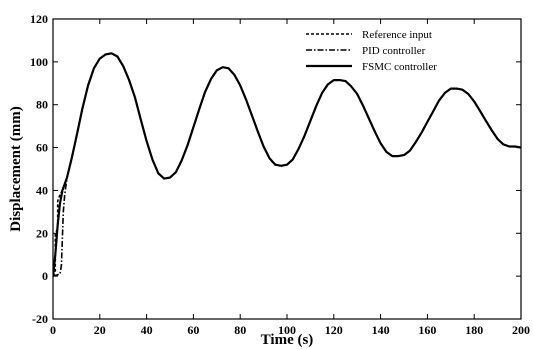 The width and height of the screenshot is (533, 349). I want to click on x-tick-label: 180, so click(474, 330).